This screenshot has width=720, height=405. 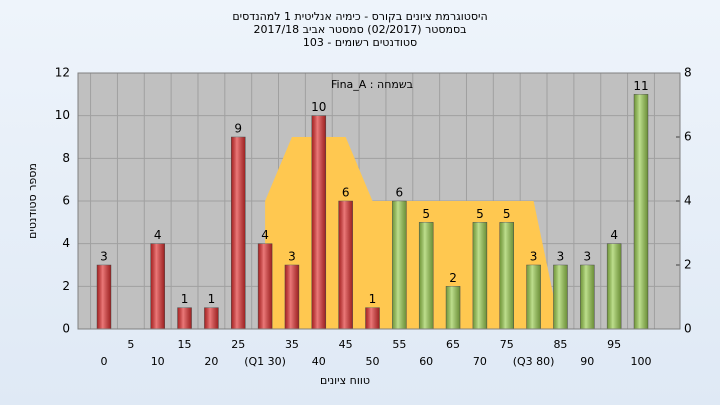 What do you see at coordinates (688, 329) in the screenshot?
I see `y2-tick-label: 0` at bounding box center [688, 329].